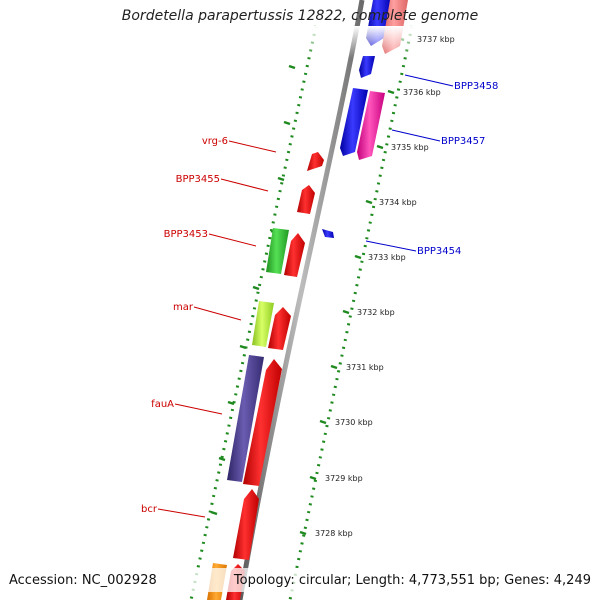 The image size is (600, 600). I want to click on gene-arrow-mar-lime, so click(263, 324).